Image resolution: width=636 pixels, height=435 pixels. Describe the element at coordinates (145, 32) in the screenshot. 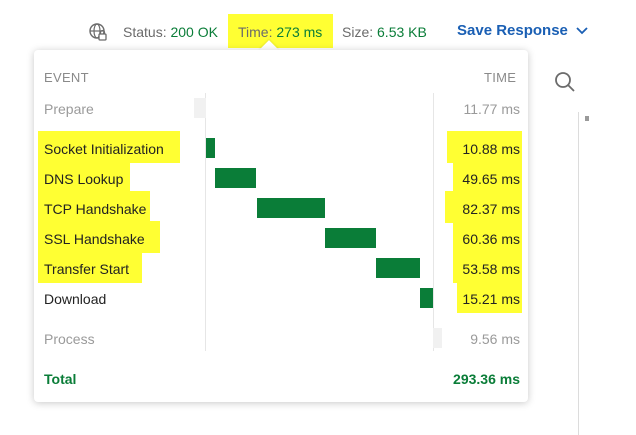

I see `status-label: Status:` at that location.